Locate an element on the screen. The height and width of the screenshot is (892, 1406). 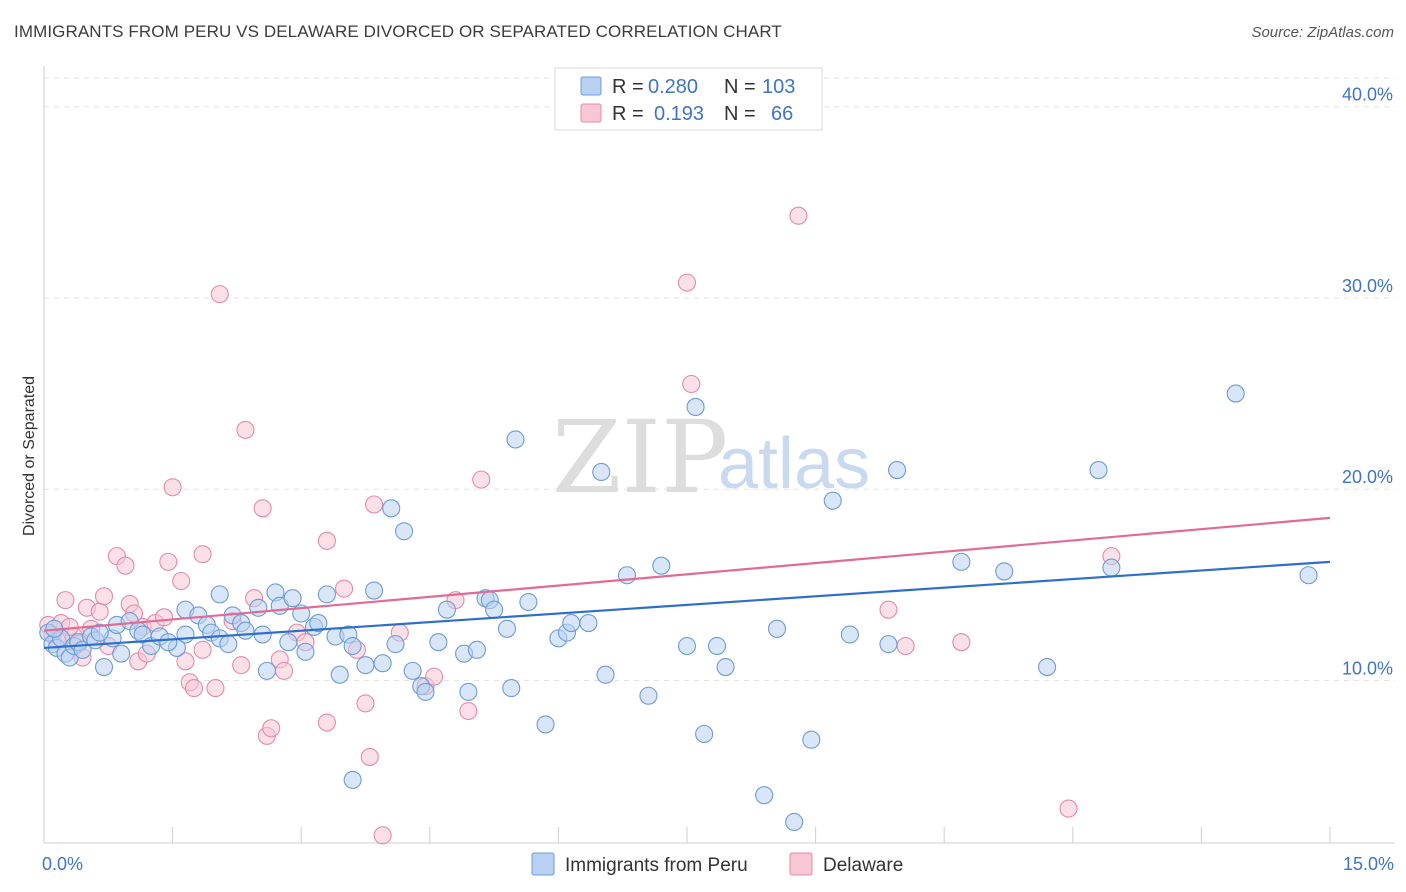
trend-lines is located at coordinates (687, 583).